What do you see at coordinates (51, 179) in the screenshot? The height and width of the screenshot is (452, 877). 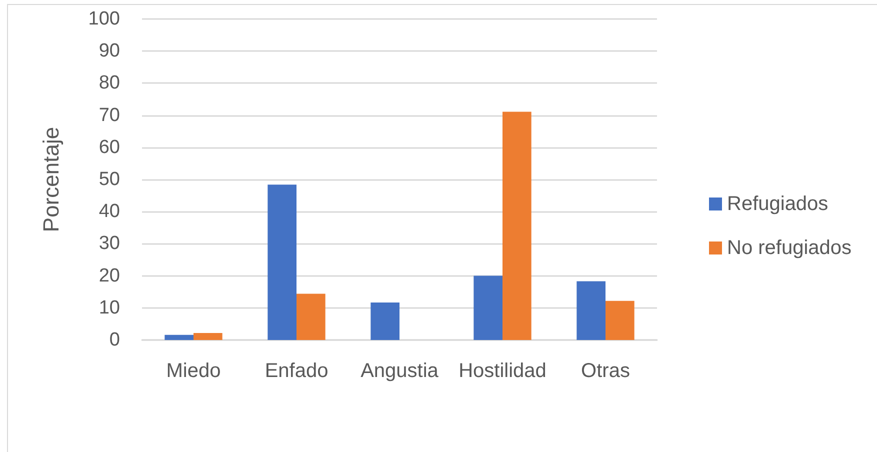 I see `y-axis-title: Porcentaje` at bounding box center [51, 179].